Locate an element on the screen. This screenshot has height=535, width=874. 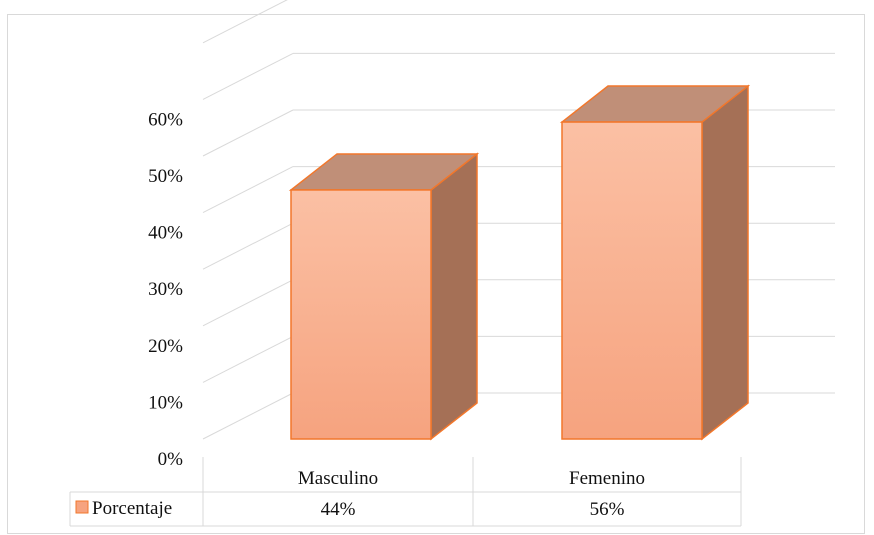
x-category-label: Femenino is located at coordinates (607, 478).